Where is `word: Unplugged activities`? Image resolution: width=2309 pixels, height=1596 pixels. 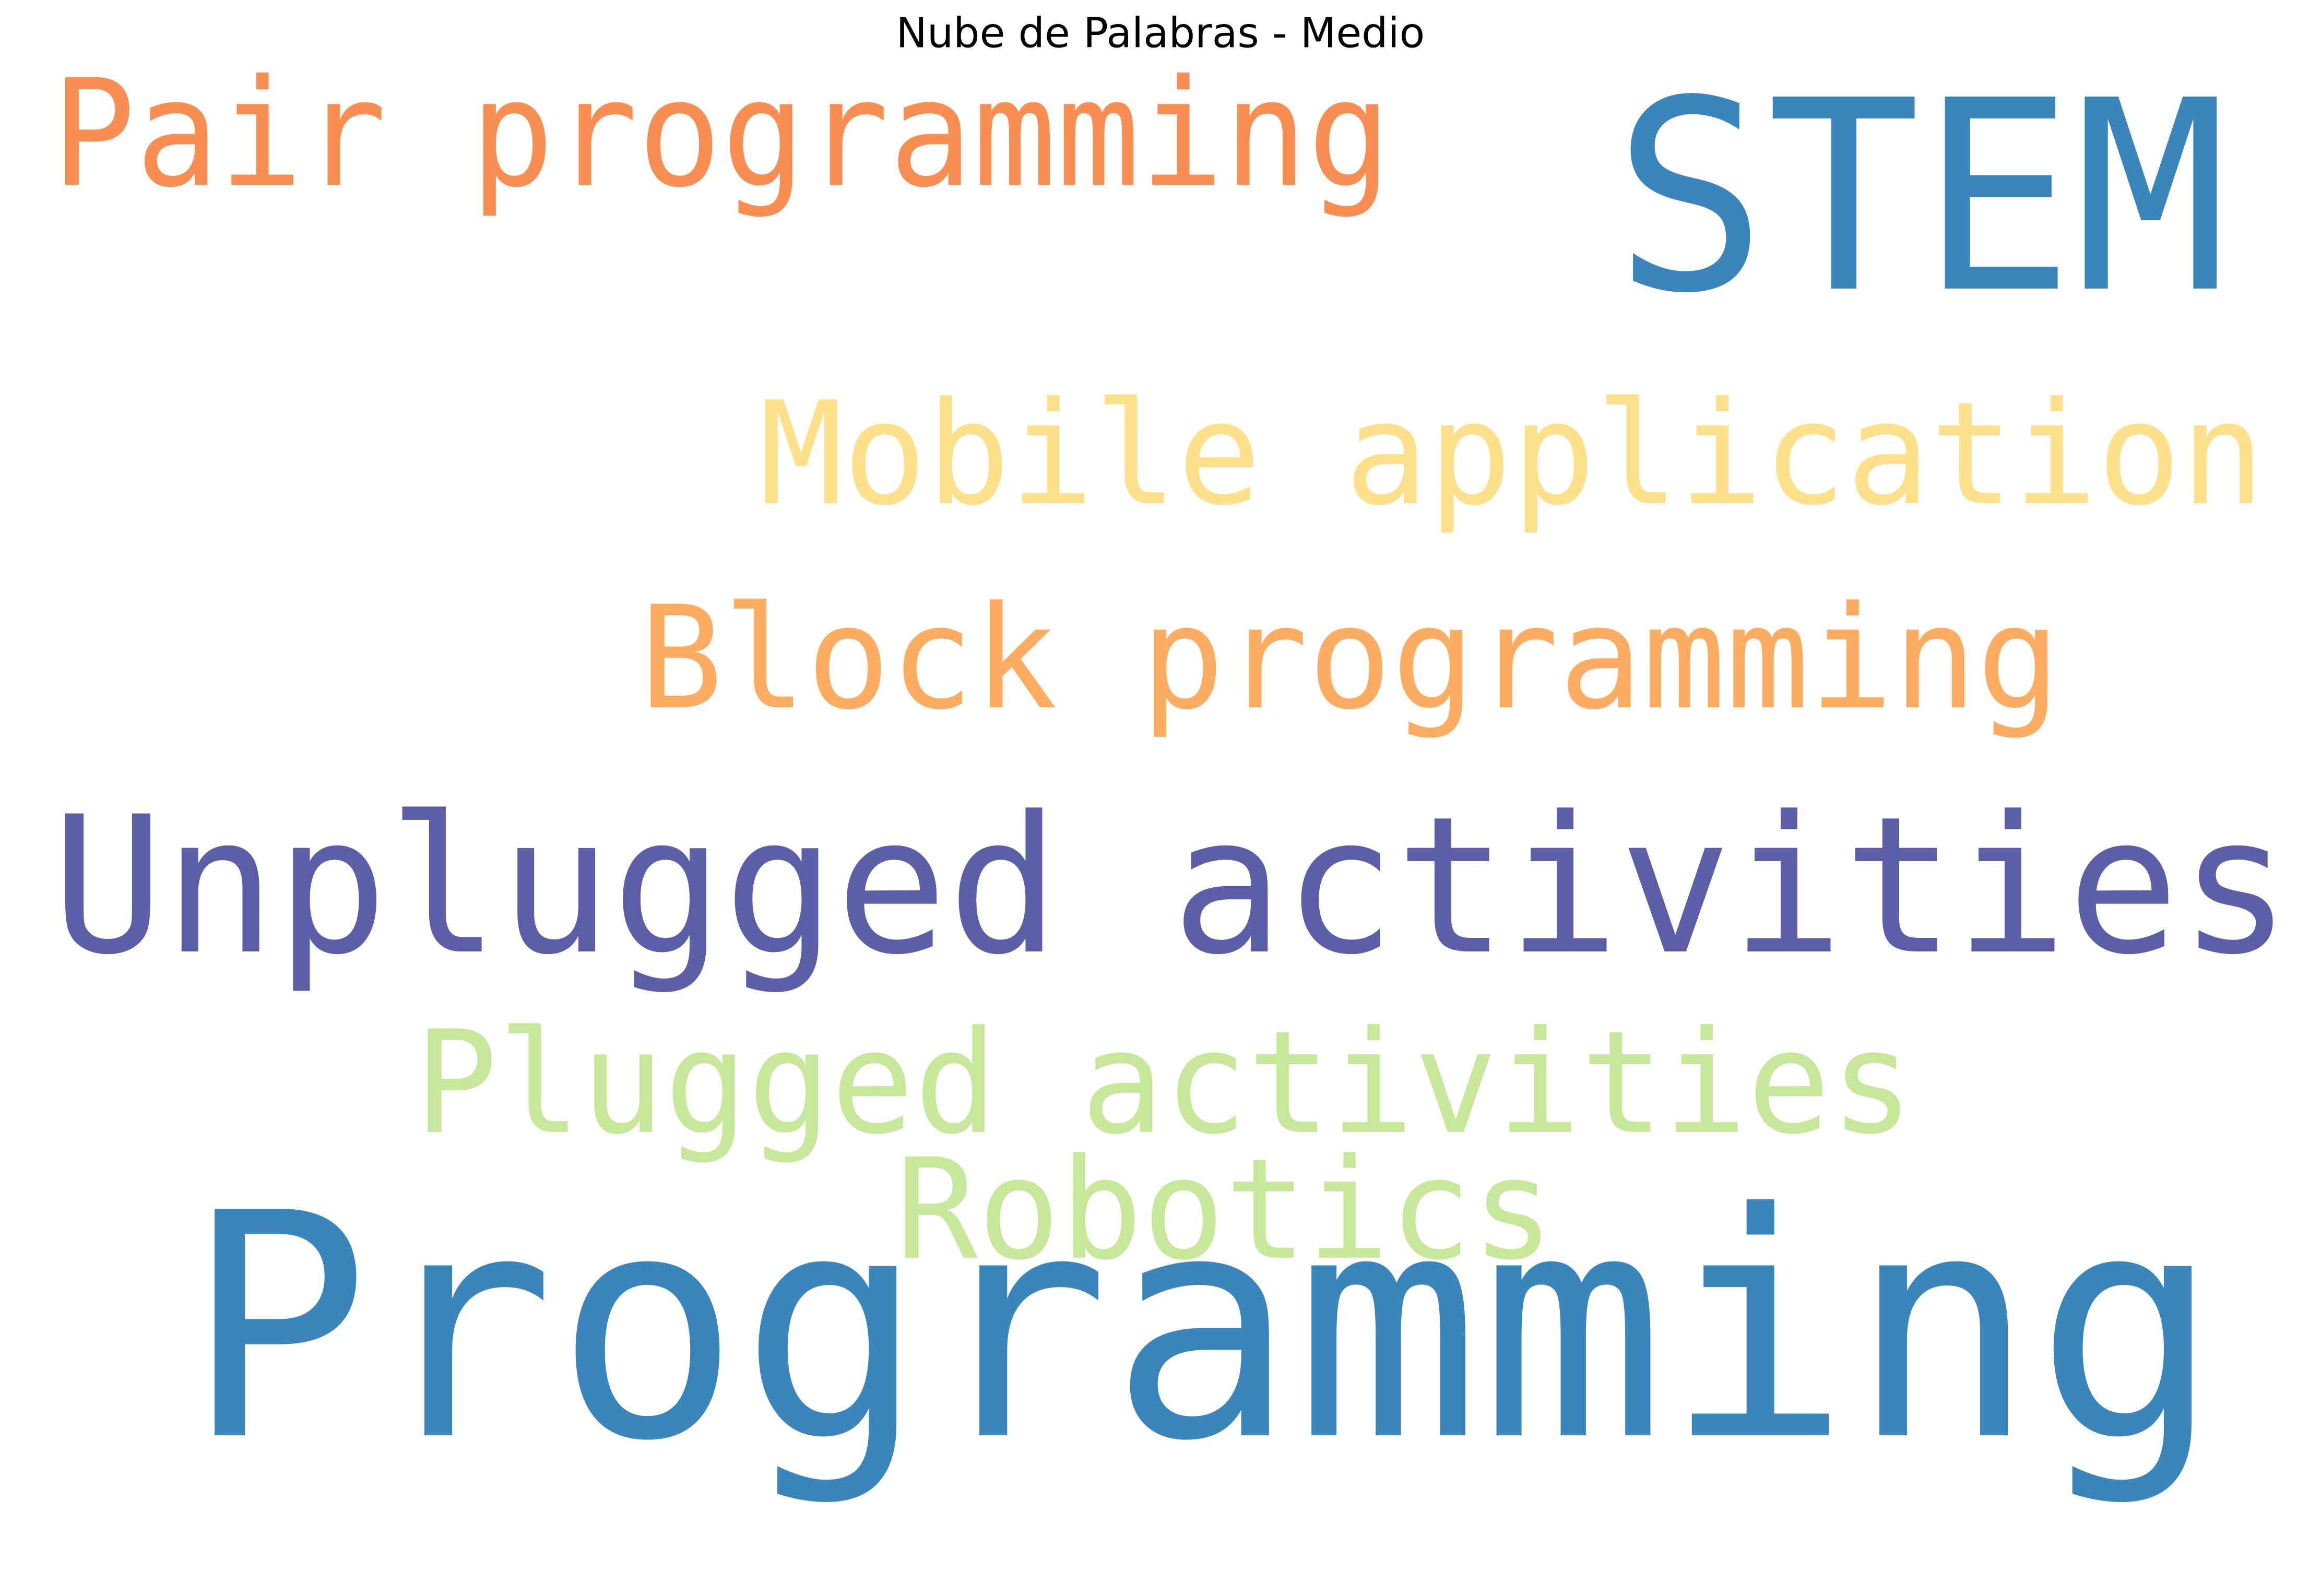 word: Unplugged activities is located at coordinates (1172, 886).